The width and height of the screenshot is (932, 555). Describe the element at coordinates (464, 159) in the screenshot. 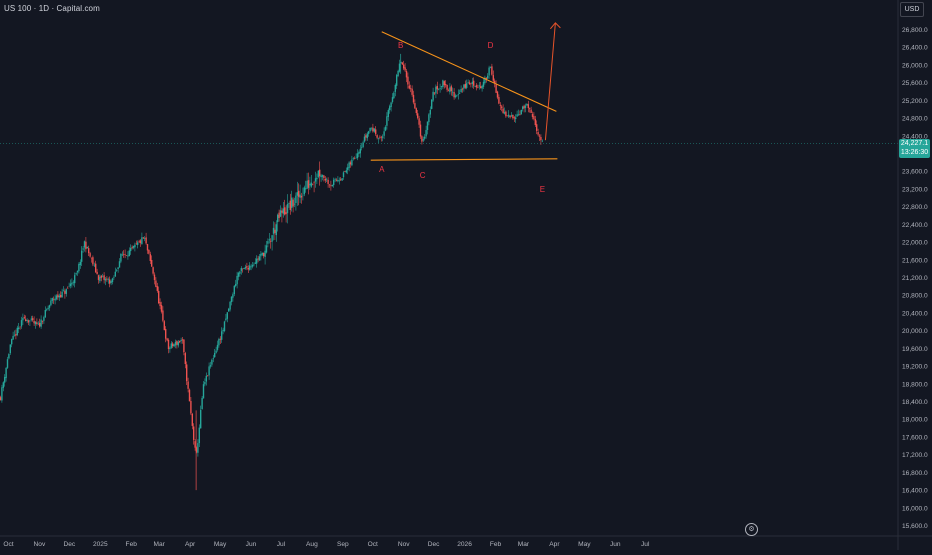

I see `lower-trendline` at that location.